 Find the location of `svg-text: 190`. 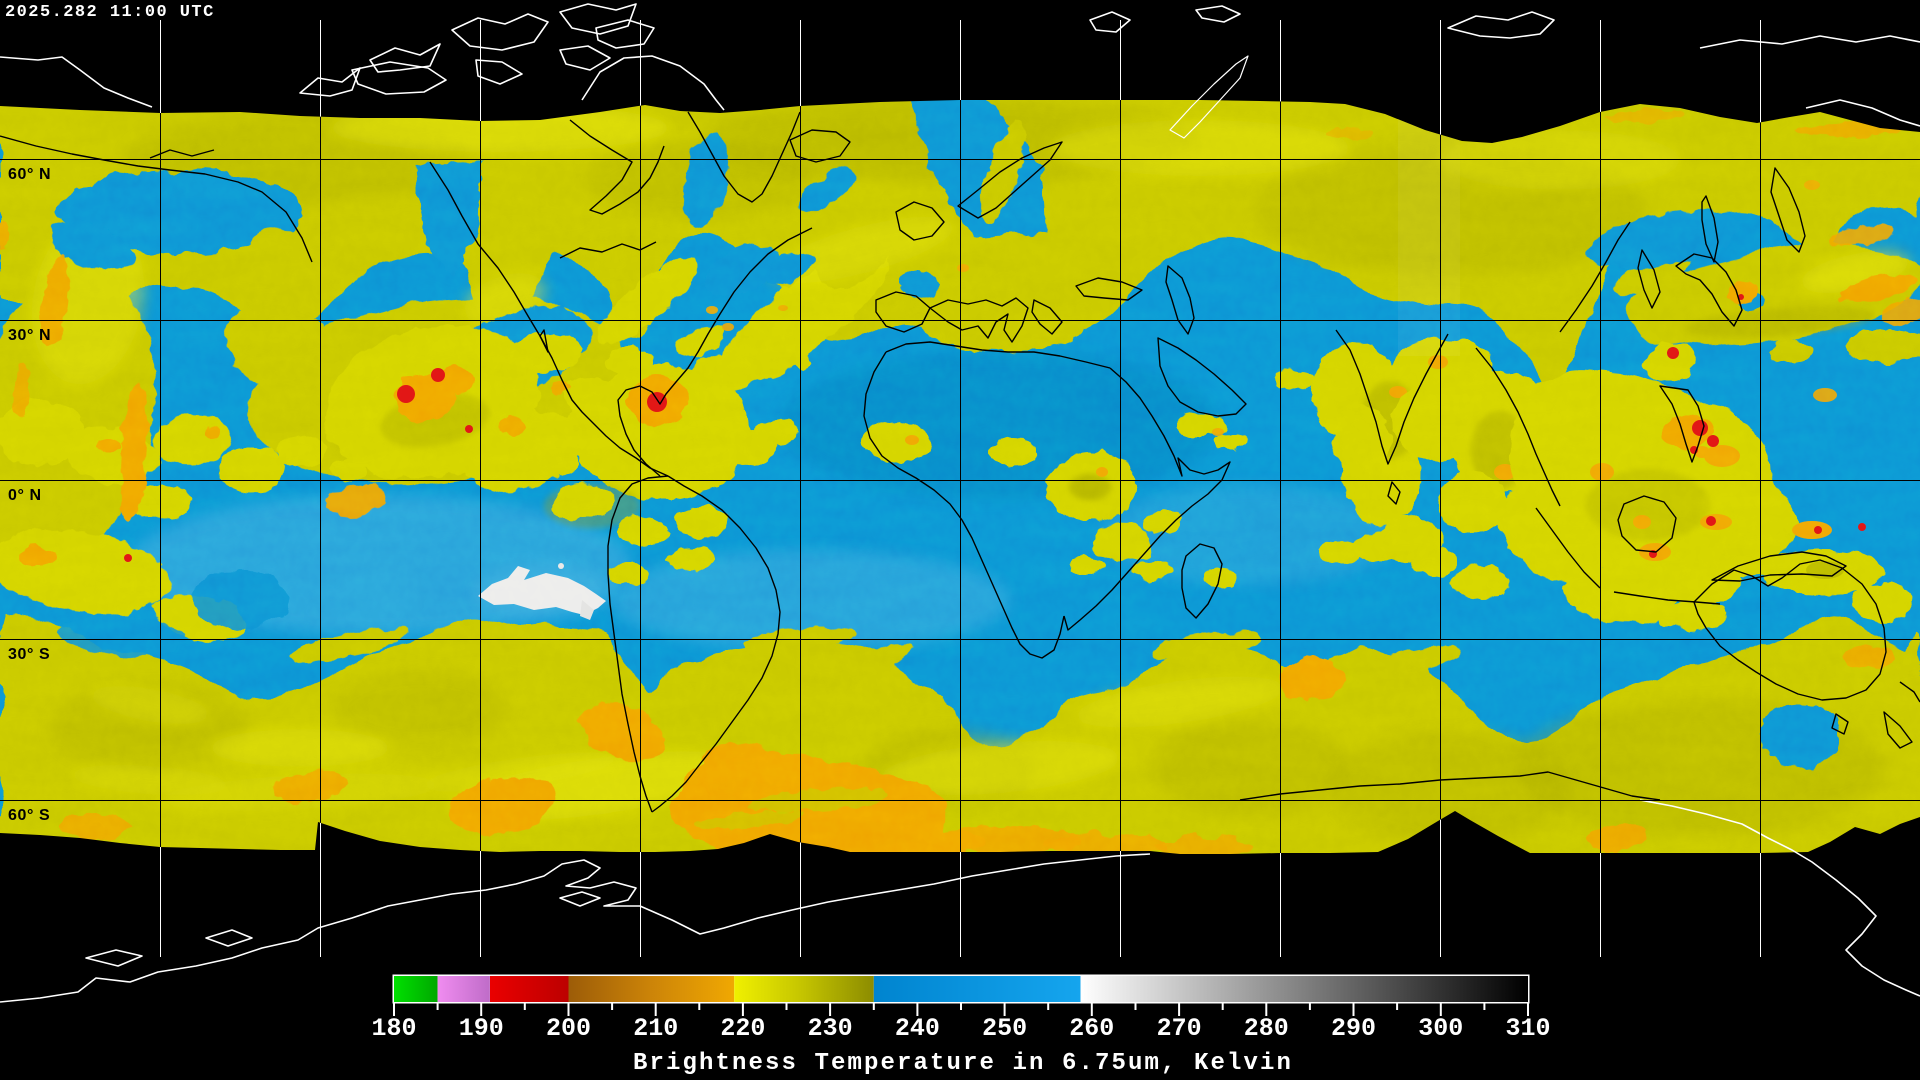

svg-text: 190 is located at coordinates (481, 1028).